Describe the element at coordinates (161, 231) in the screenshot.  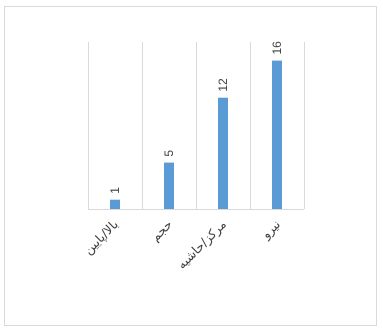
I see `category-label: حجم` at that location.